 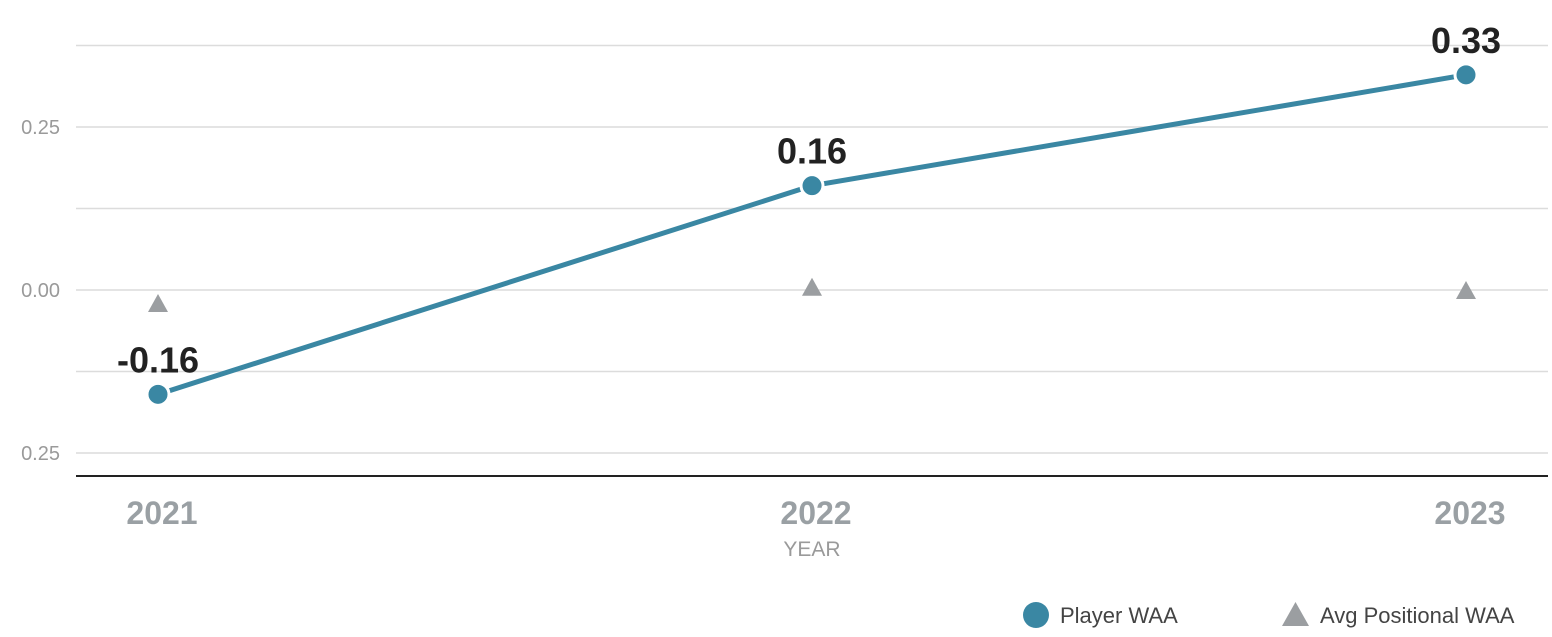 I want to click on legend-circle-marker, so click(x=1036, y=615).